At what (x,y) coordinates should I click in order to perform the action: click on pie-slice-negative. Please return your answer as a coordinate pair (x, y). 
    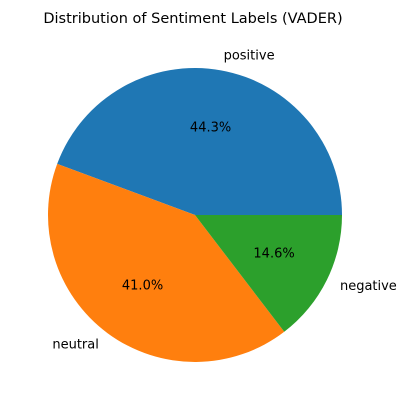
    Looking at the image, I should click on (268, 273).